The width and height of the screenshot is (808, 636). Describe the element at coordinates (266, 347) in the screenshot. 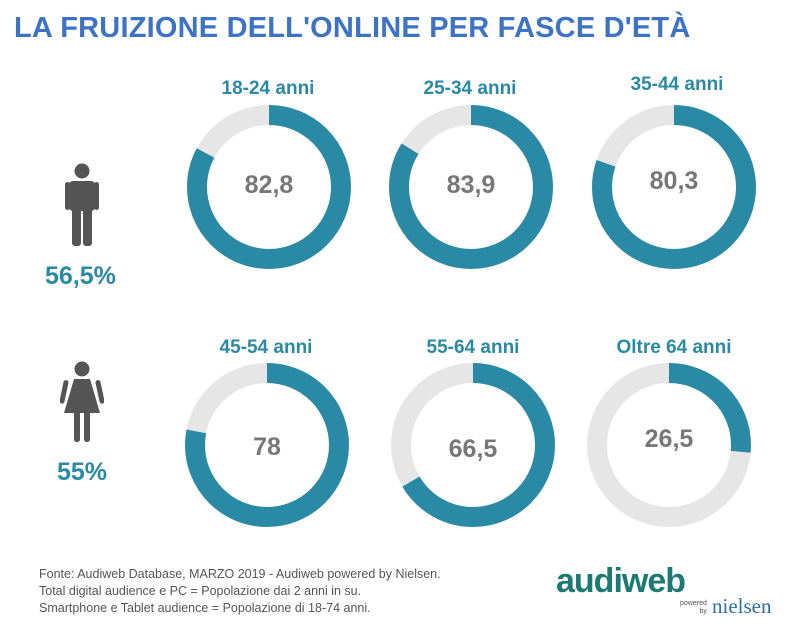

I see `donut-label: 45-54 anni` at that location.